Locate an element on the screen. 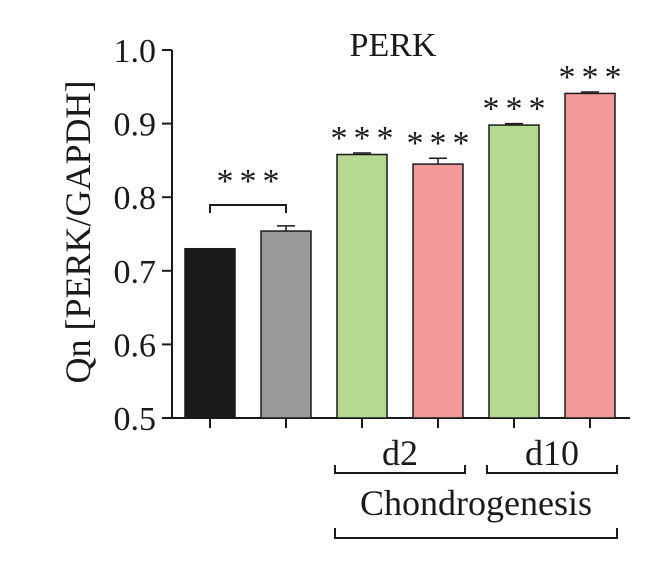  y-axis-title: Qn [PERK/GAPDH] is located at coordinates (78, 231).